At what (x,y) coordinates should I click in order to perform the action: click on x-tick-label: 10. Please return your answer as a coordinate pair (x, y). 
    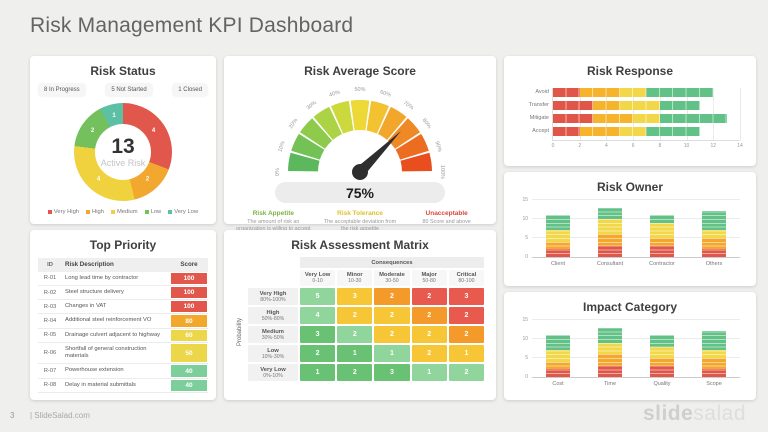
    Looking at the image, I should click on (686, 146).